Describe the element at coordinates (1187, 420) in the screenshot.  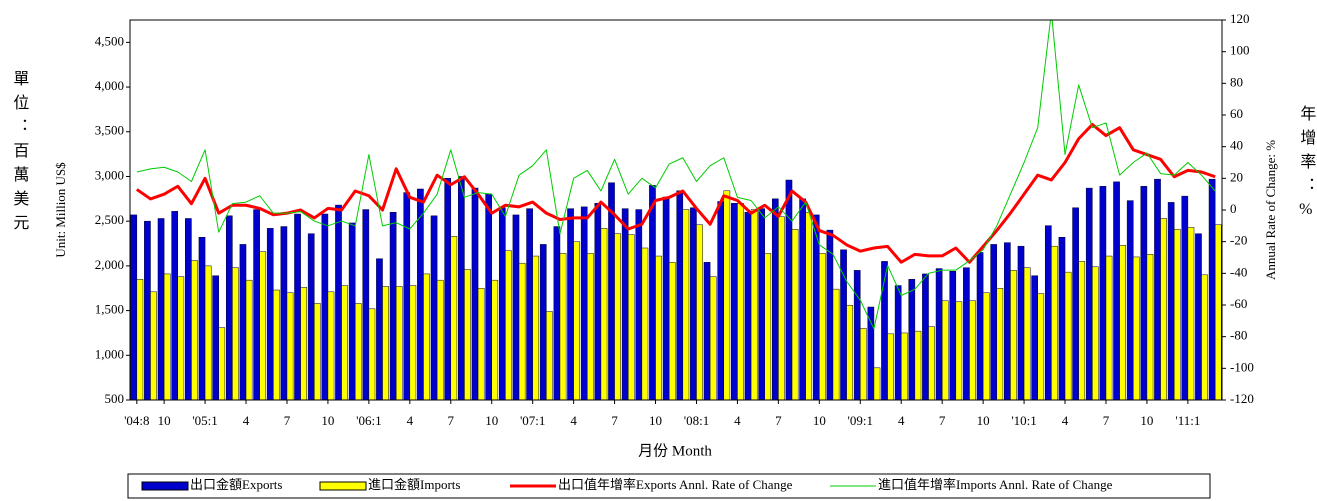
I see `x-tick-label: '11:1` at that location.